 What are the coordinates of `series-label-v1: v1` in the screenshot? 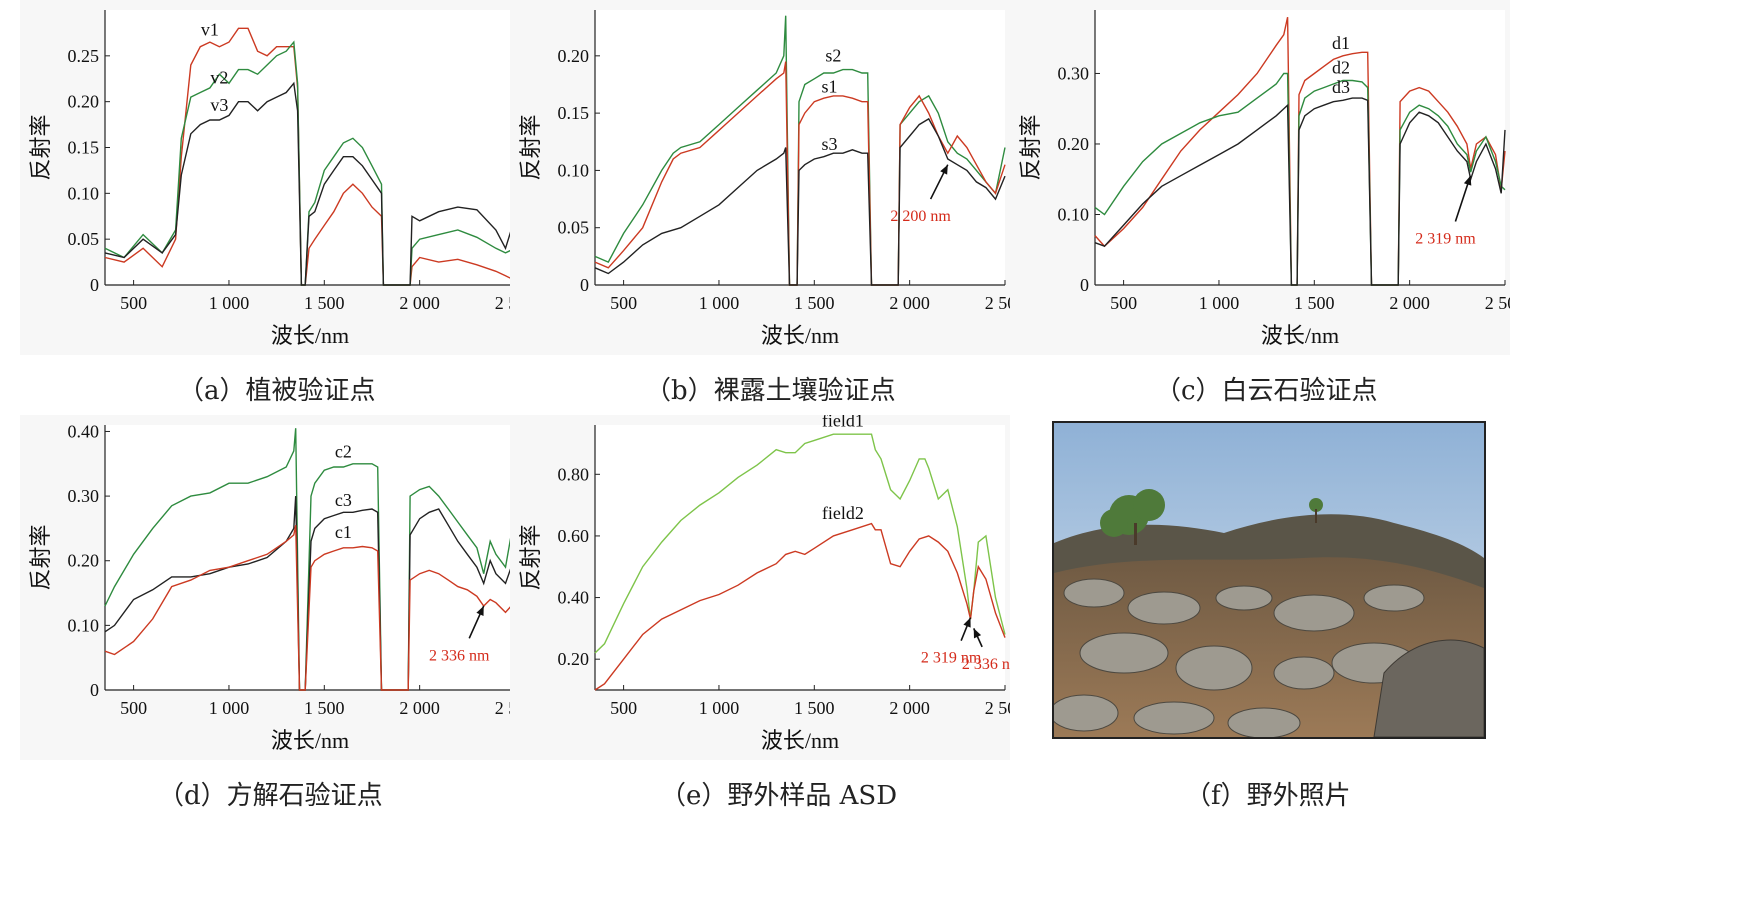 It's located at (210, 30).